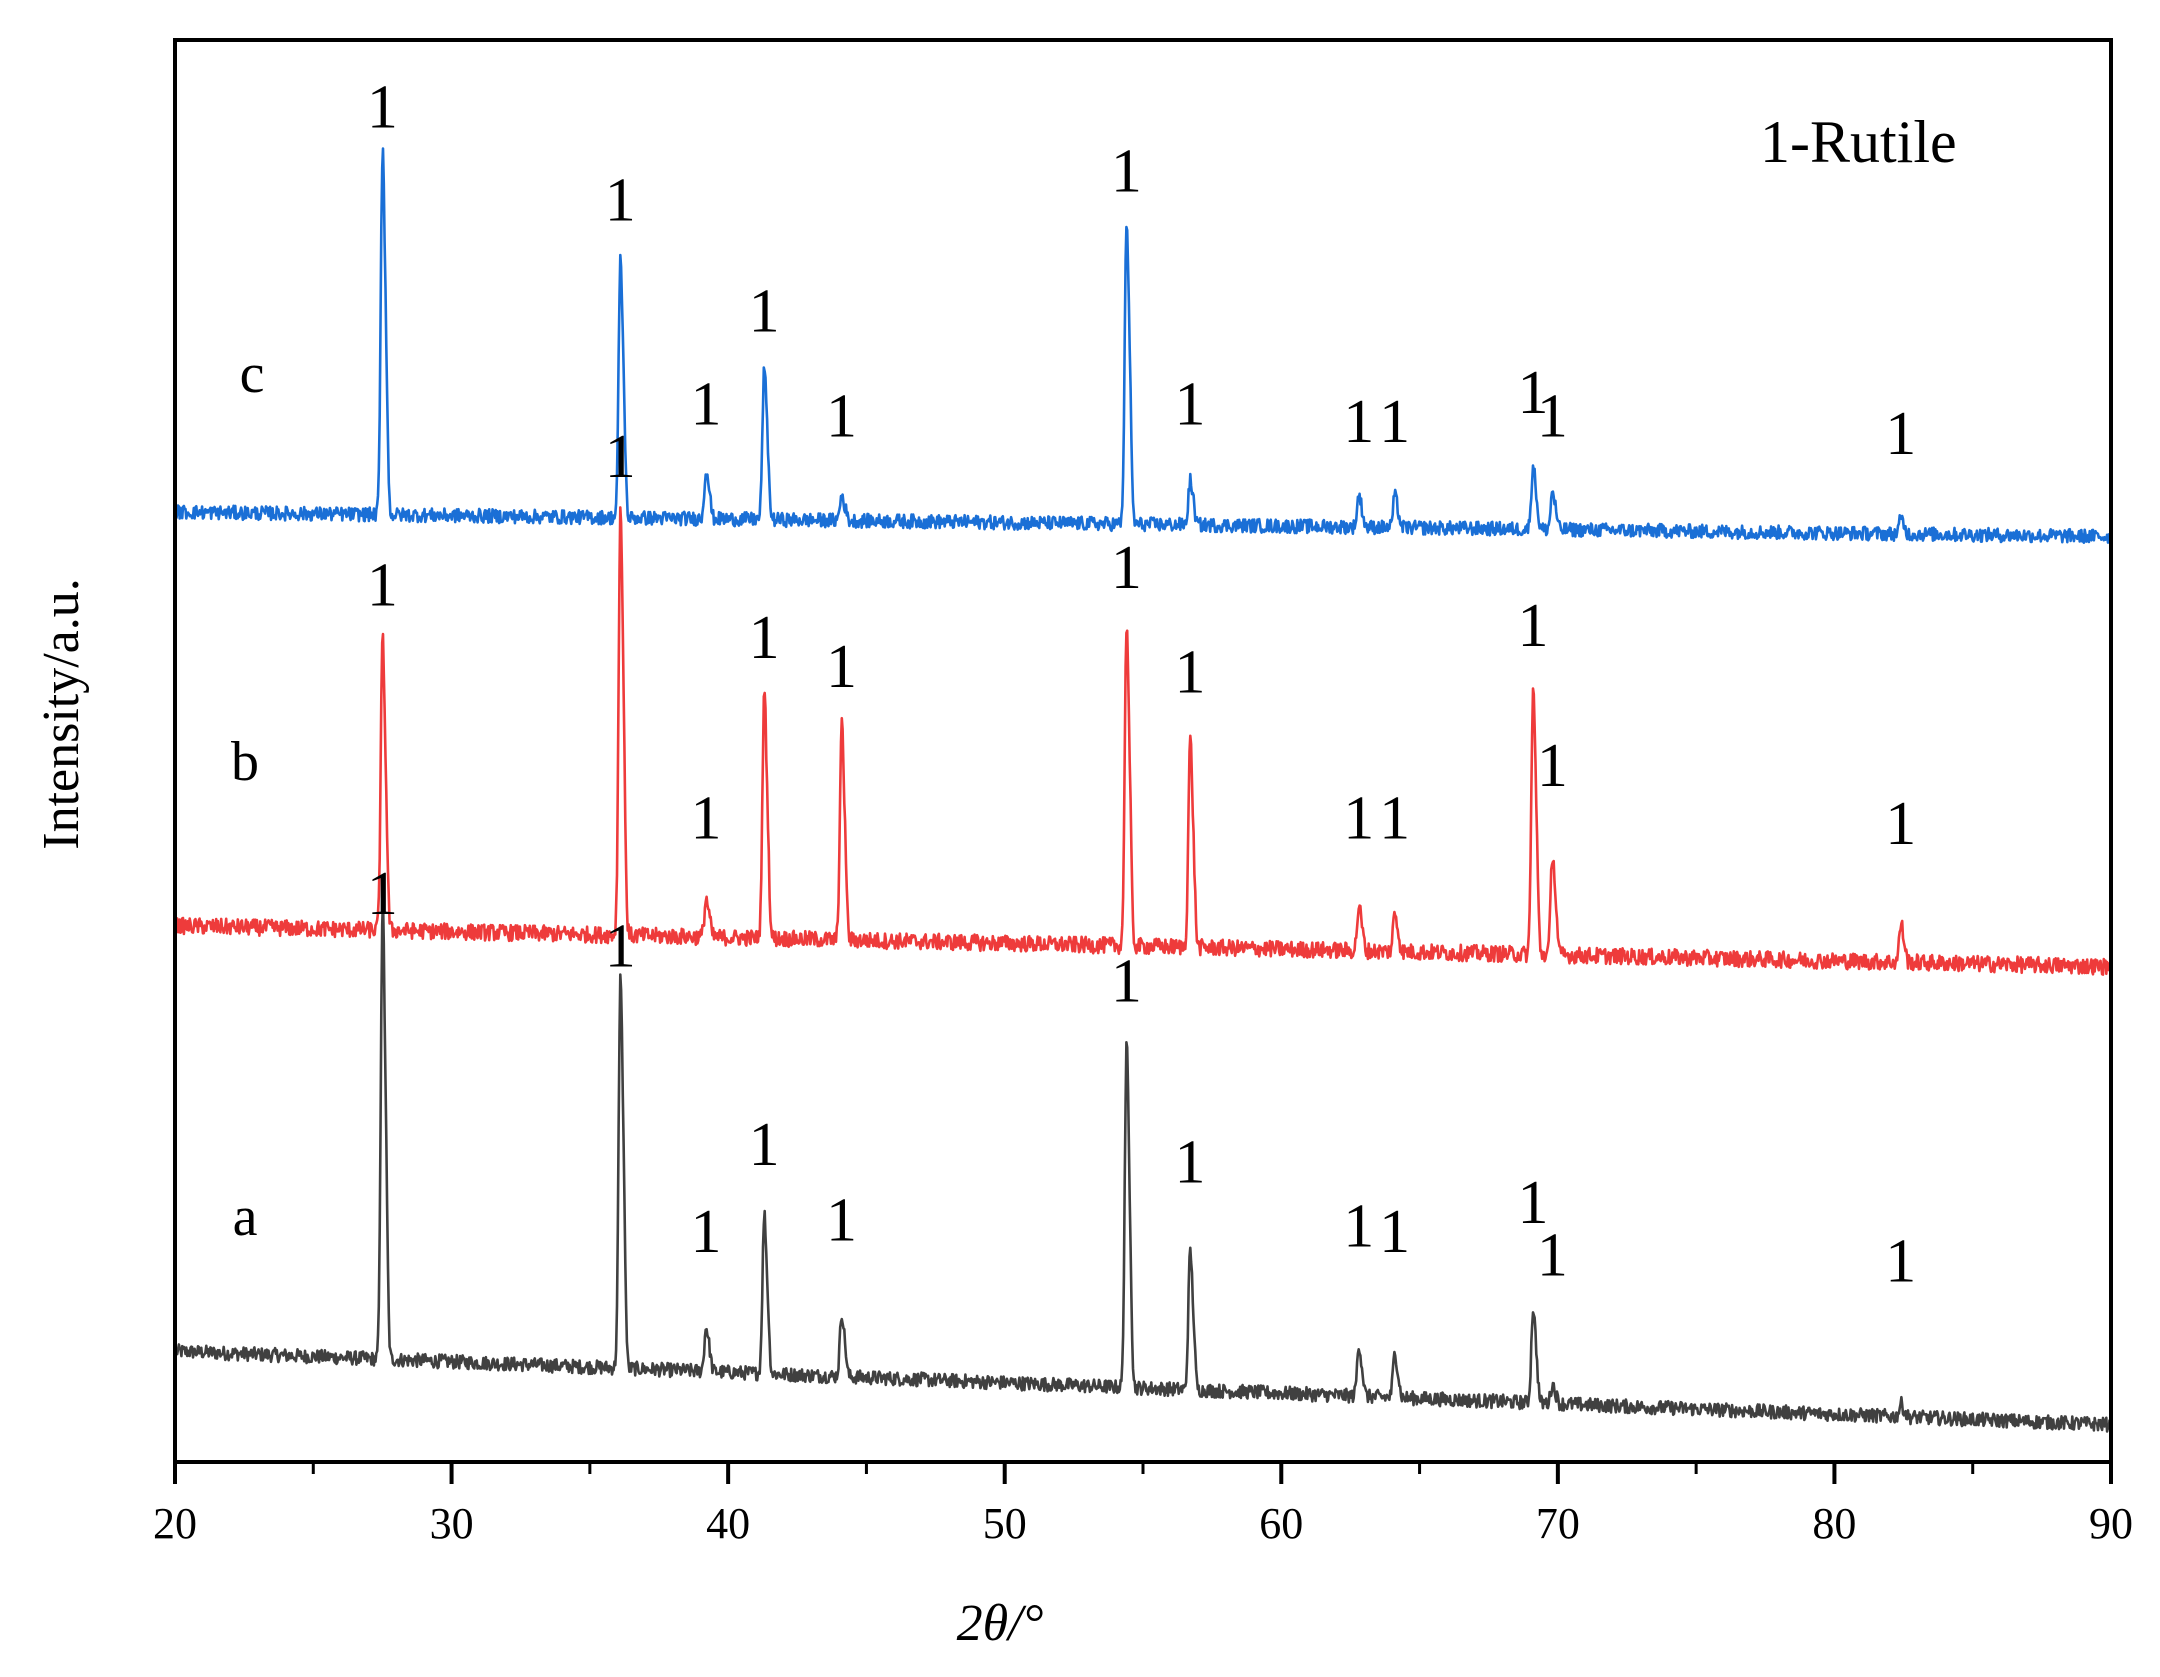  I want to click on x-axis-title: 2θ/°, so click(1000, 1623).